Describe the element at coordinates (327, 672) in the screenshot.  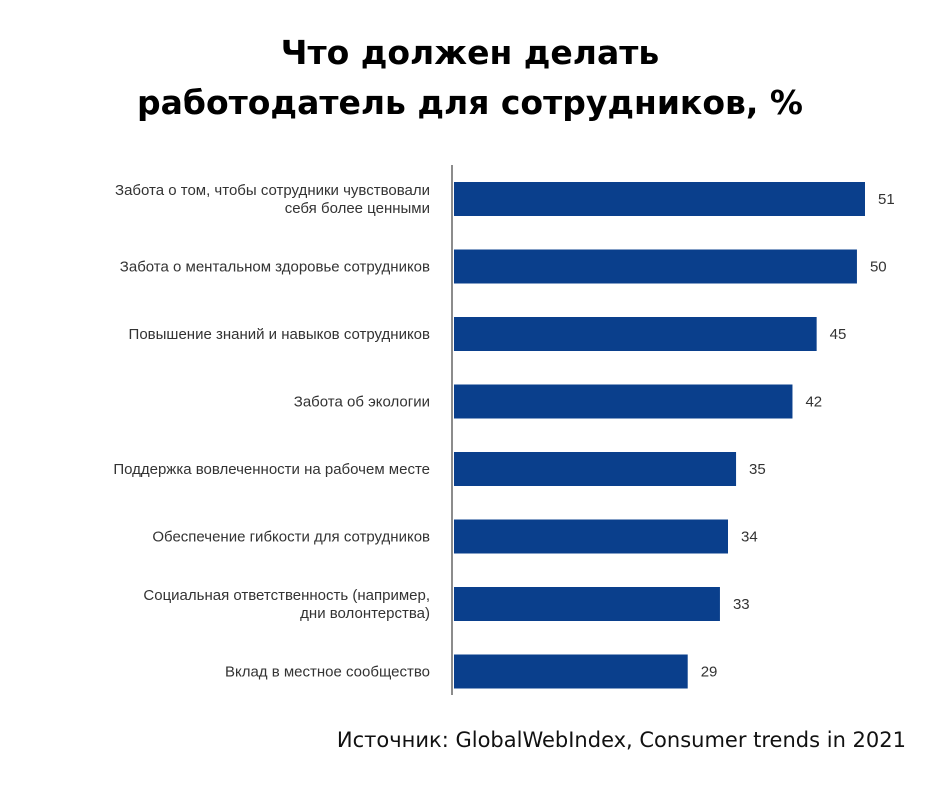
I see `category-label: Вклад в местное сообщество` at that location.